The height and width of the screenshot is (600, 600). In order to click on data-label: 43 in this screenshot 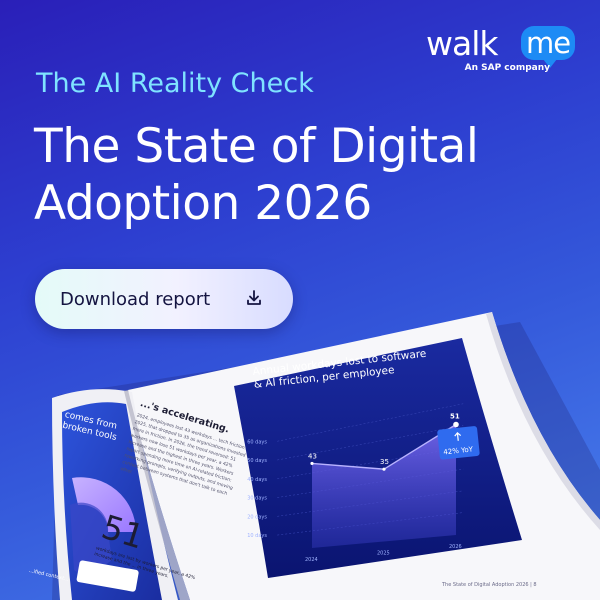, I will do `click(312, 456)`.